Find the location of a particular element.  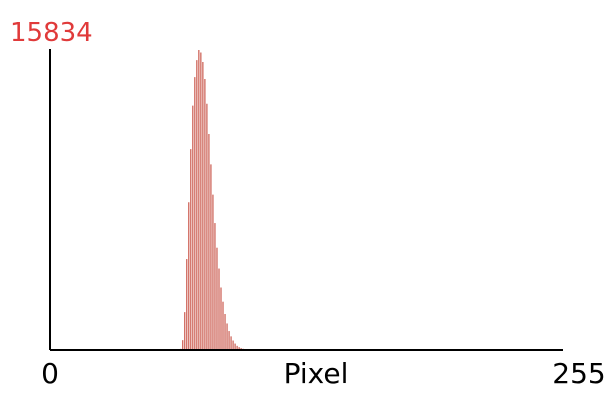

histogram-bars is located at coordinates (219, 200).